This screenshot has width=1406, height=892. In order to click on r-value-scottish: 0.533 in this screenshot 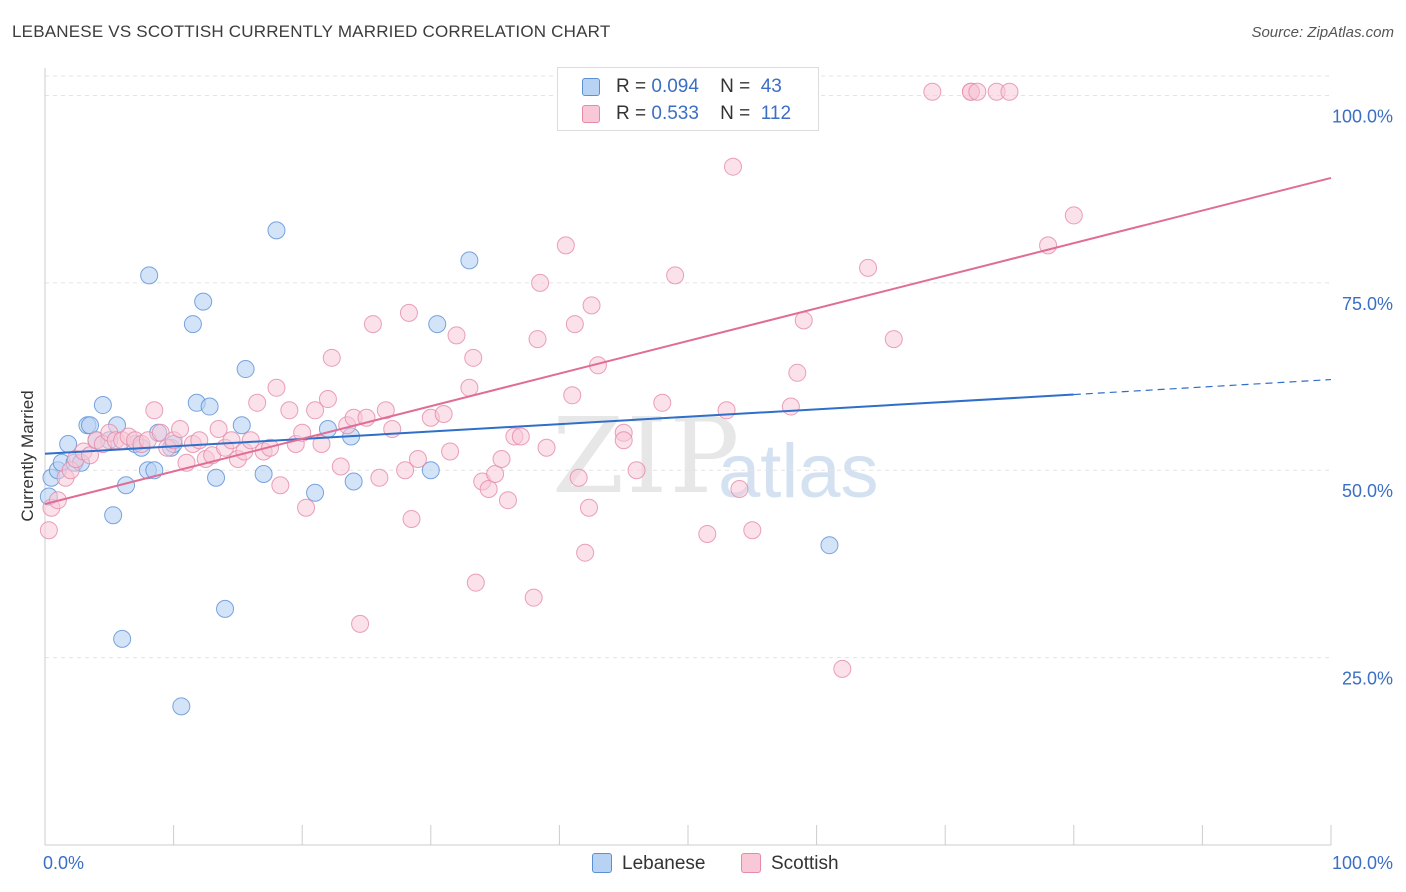, I will do `click(675, 113)`.